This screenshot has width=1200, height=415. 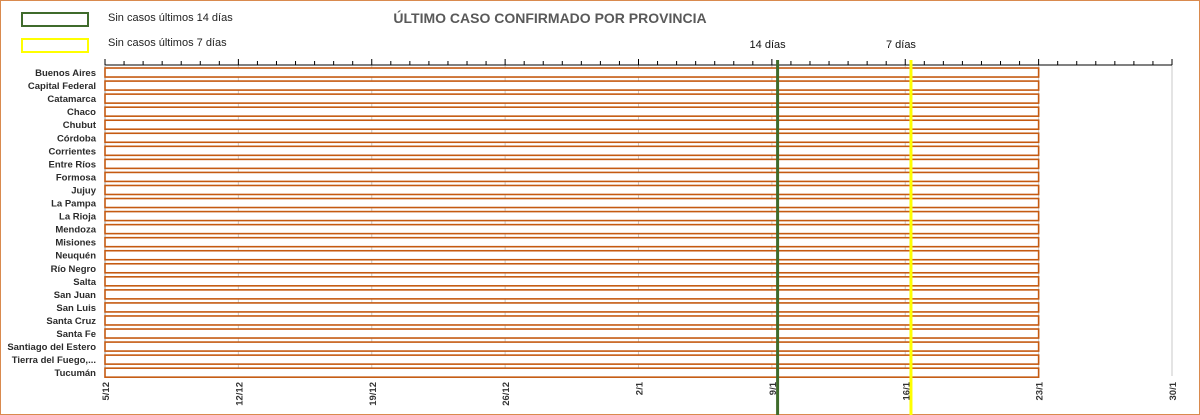 What do you see at coordinates (373, 394) in the screenshot?
I see `x-tick-label: 19/12` at bounding box center [373, 394].